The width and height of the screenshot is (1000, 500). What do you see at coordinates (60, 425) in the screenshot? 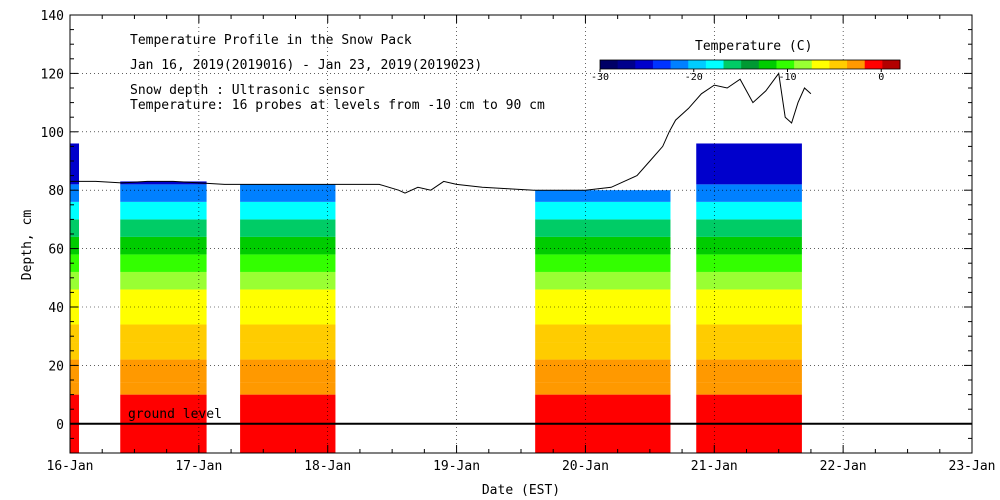
I see `y-tick-label: 0` at bounding box center [60, 425].